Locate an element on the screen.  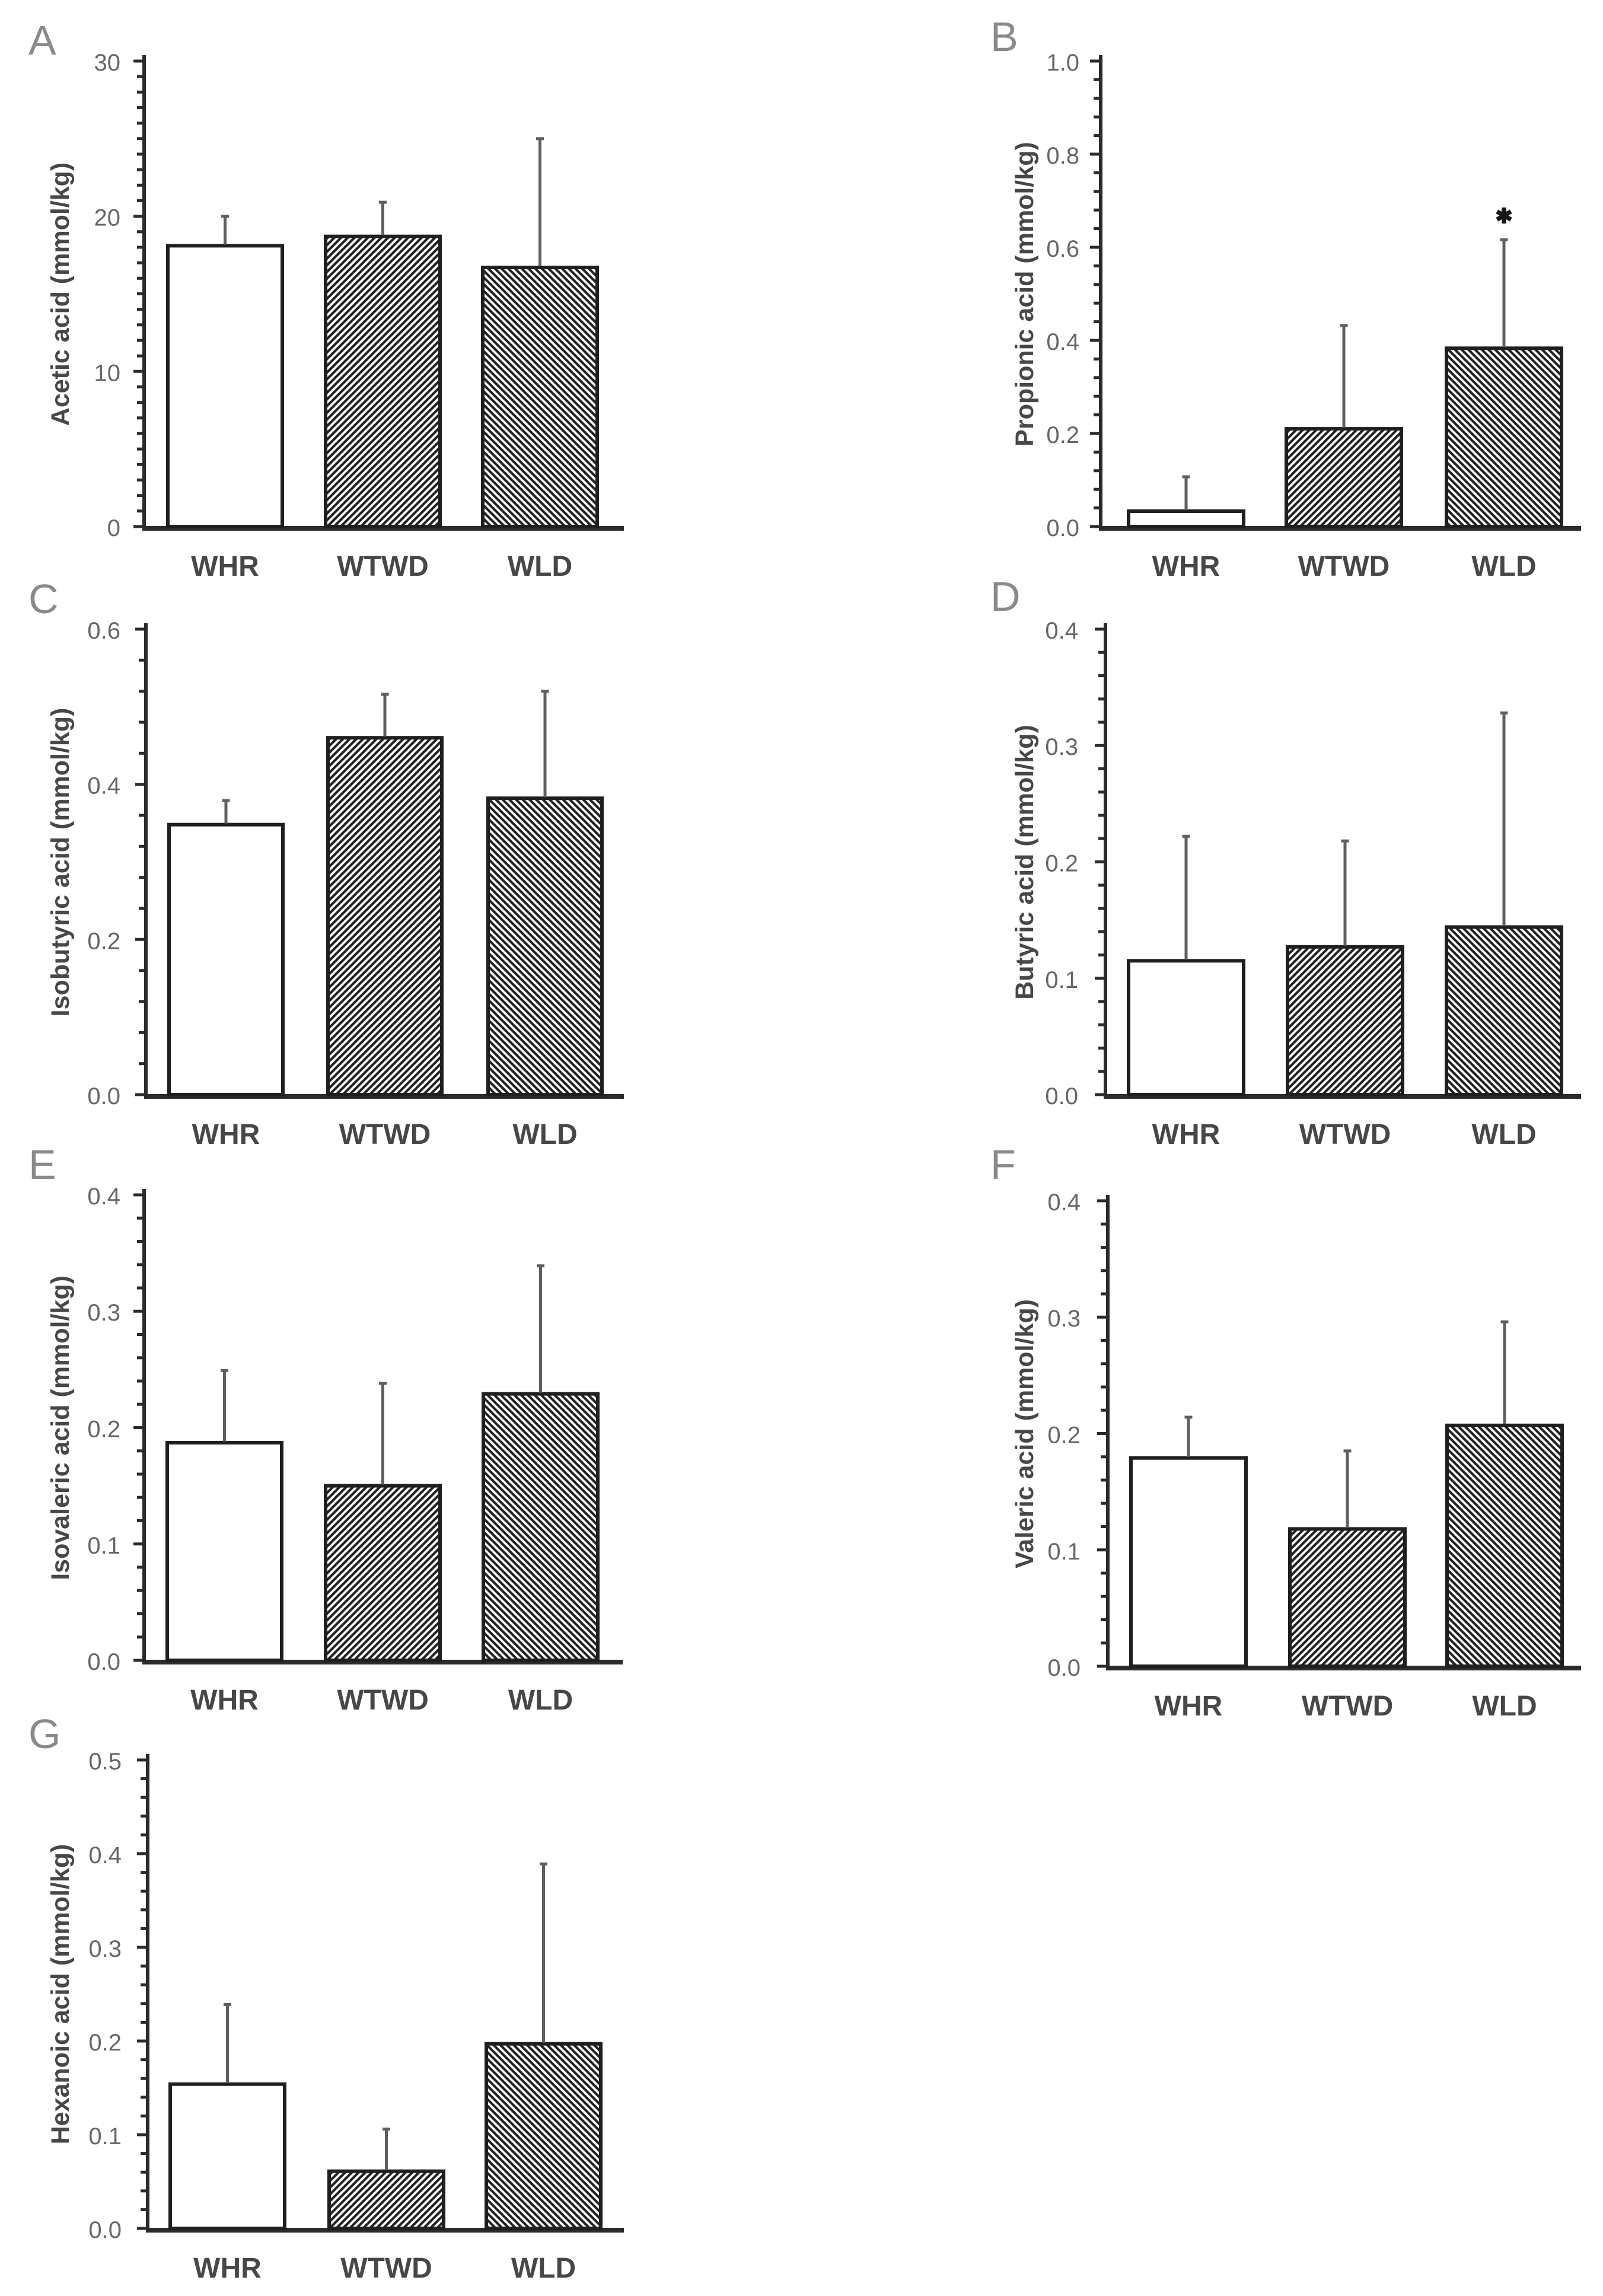
svg-text: C is located at coordinates (43, 599).